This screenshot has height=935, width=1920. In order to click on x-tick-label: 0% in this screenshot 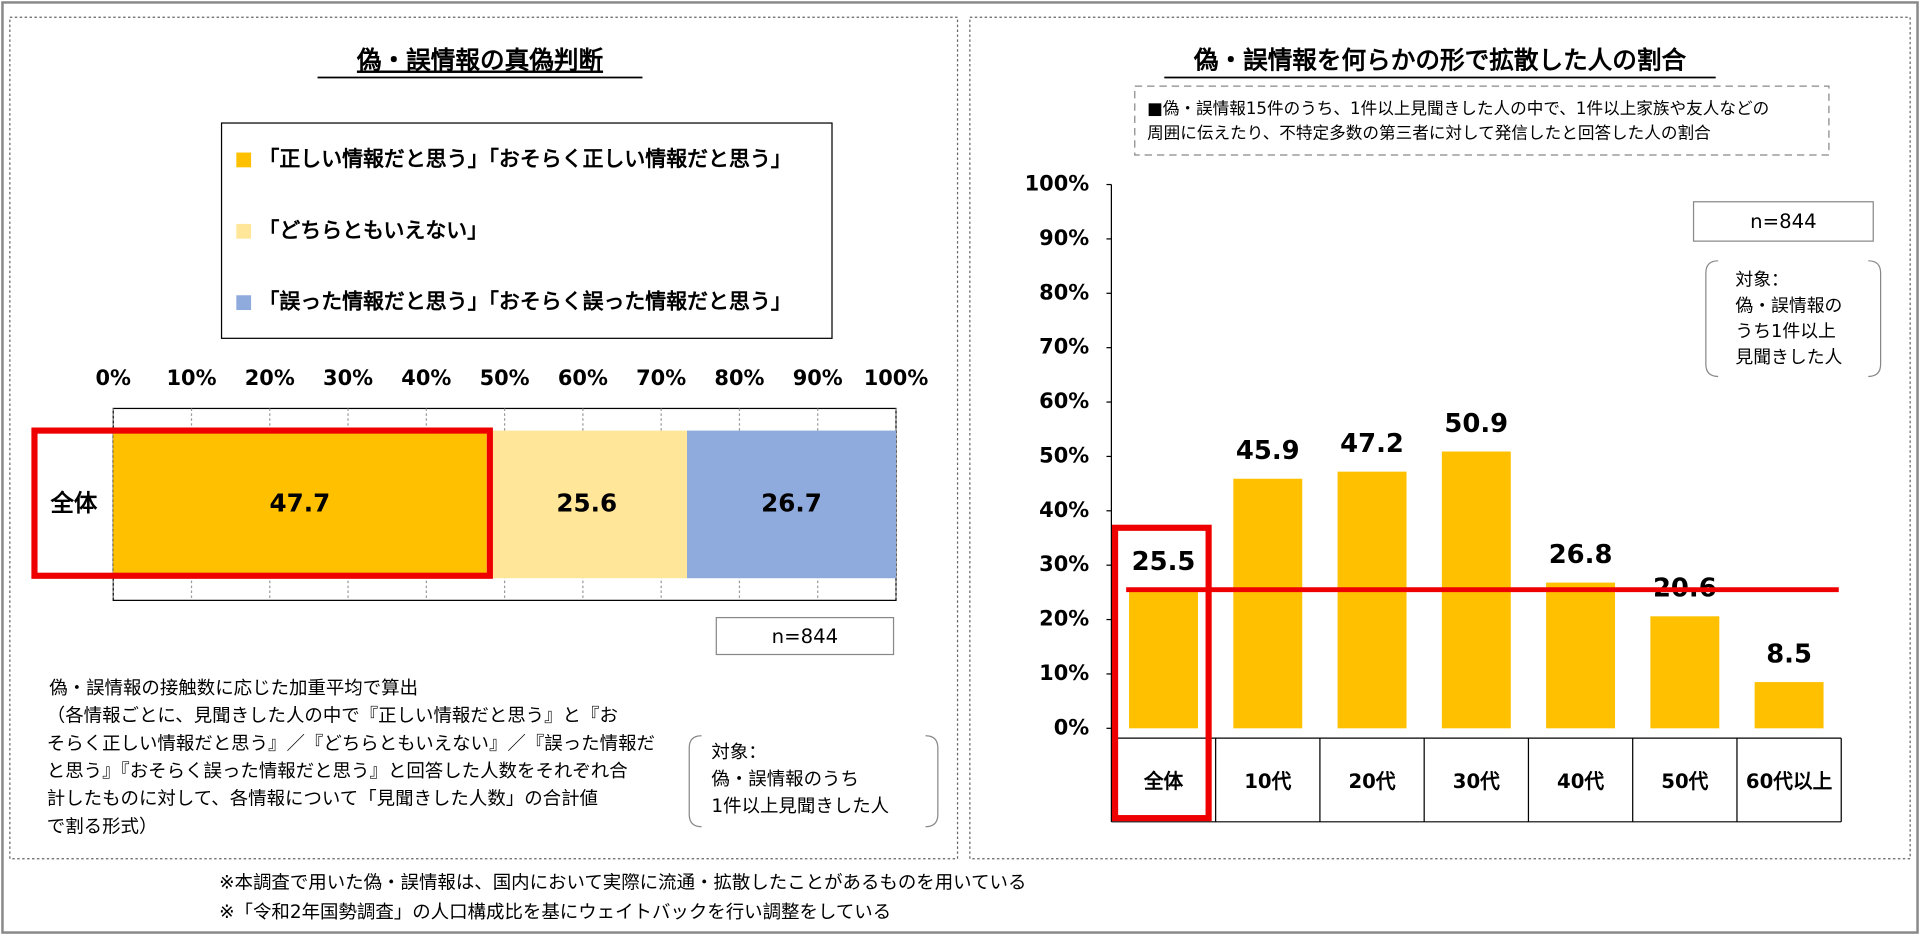, I will do `click(113, 378)`.